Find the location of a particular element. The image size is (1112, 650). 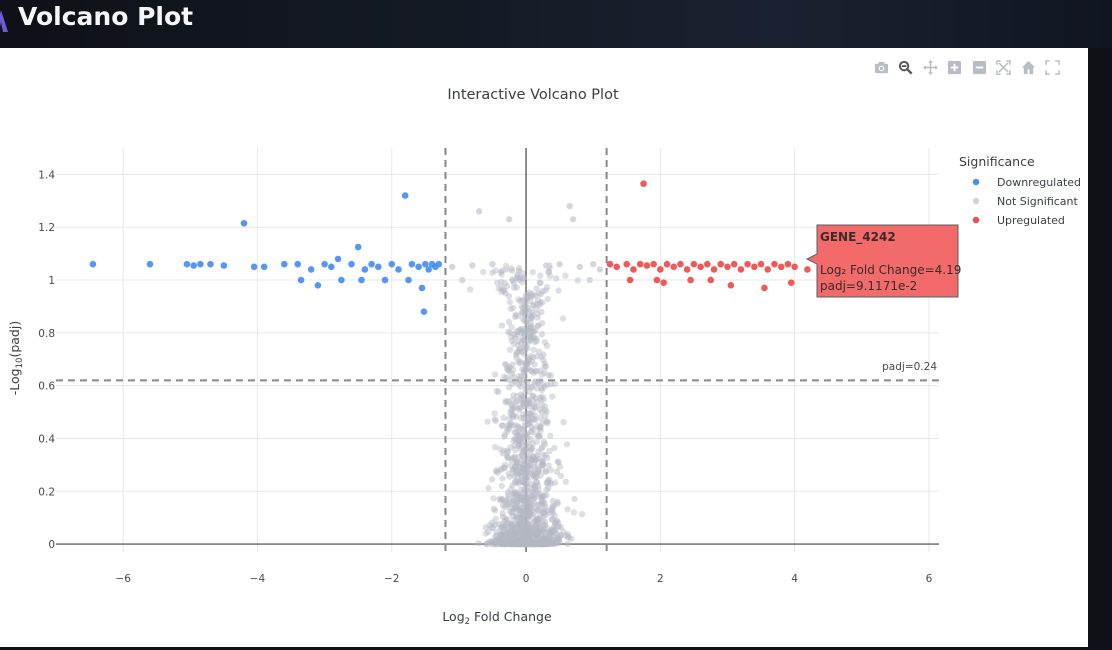

autoscale-icon is located at coordinates (1004, 67).